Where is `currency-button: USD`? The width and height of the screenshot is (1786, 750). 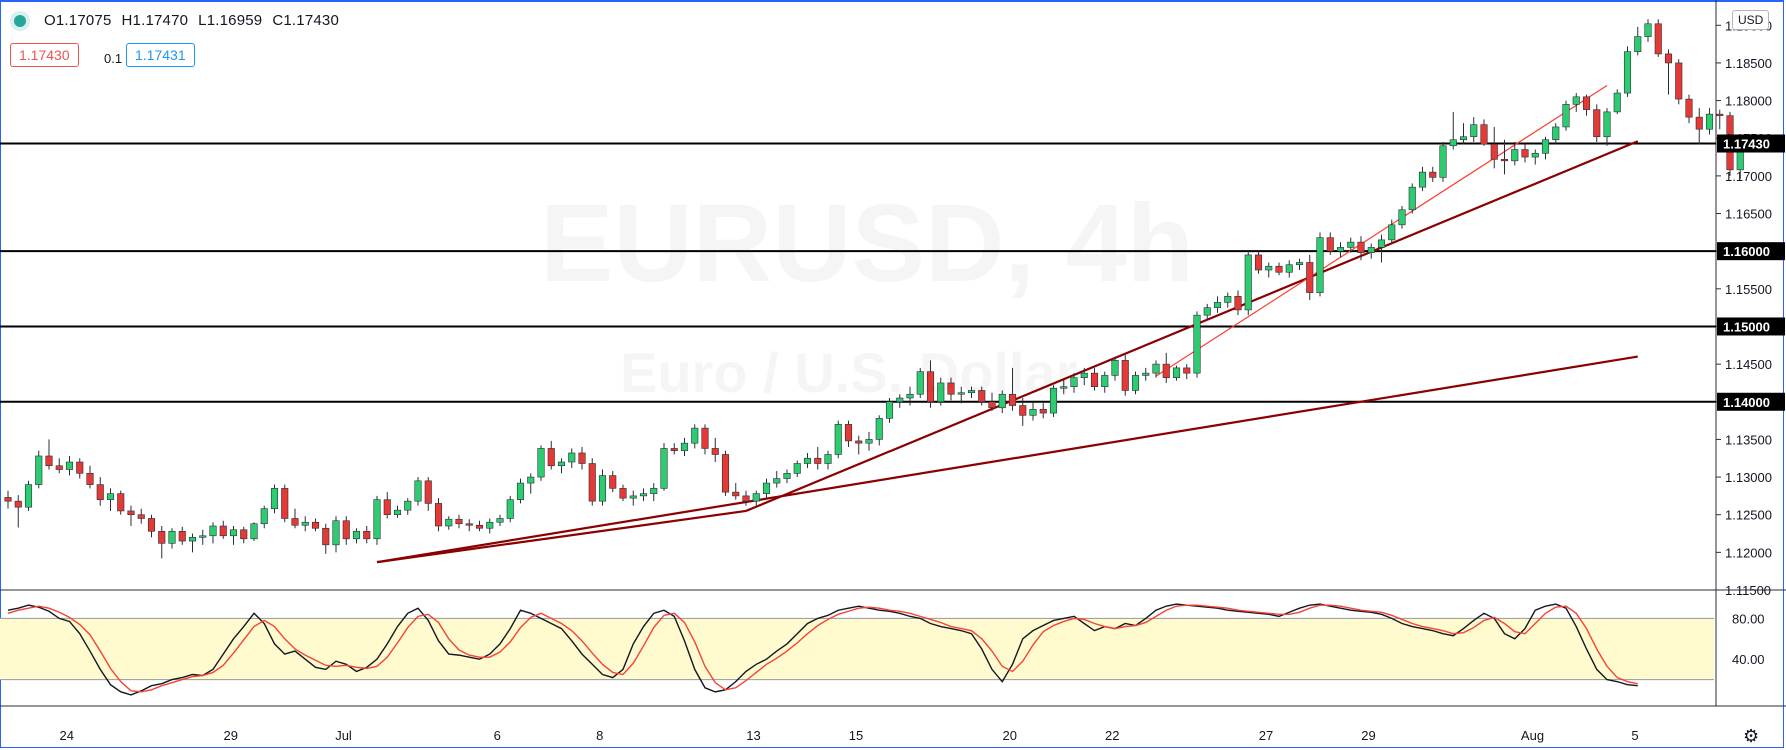 currency-button: USD is located at coordinates (1751, 20).